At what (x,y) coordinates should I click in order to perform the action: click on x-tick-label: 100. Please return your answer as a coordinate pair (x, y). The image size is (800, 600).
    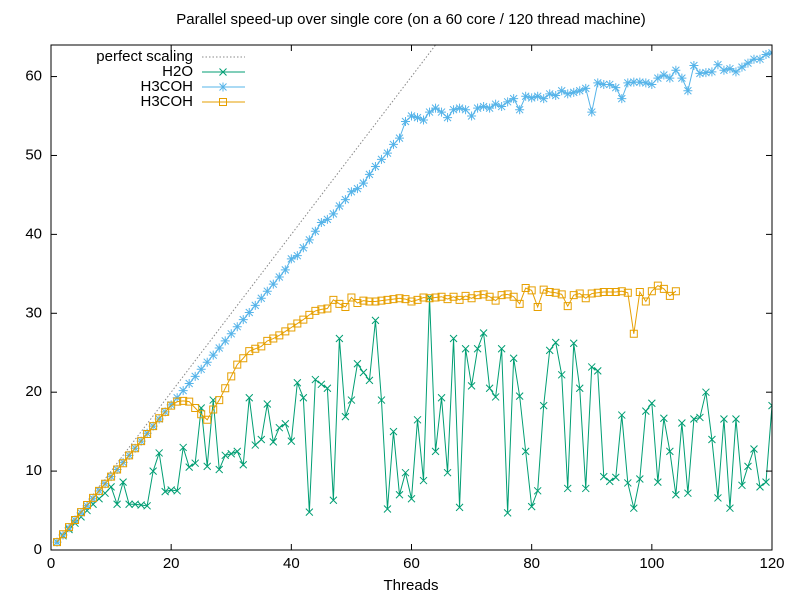
    Looking at the image, I should click on (651, 563).